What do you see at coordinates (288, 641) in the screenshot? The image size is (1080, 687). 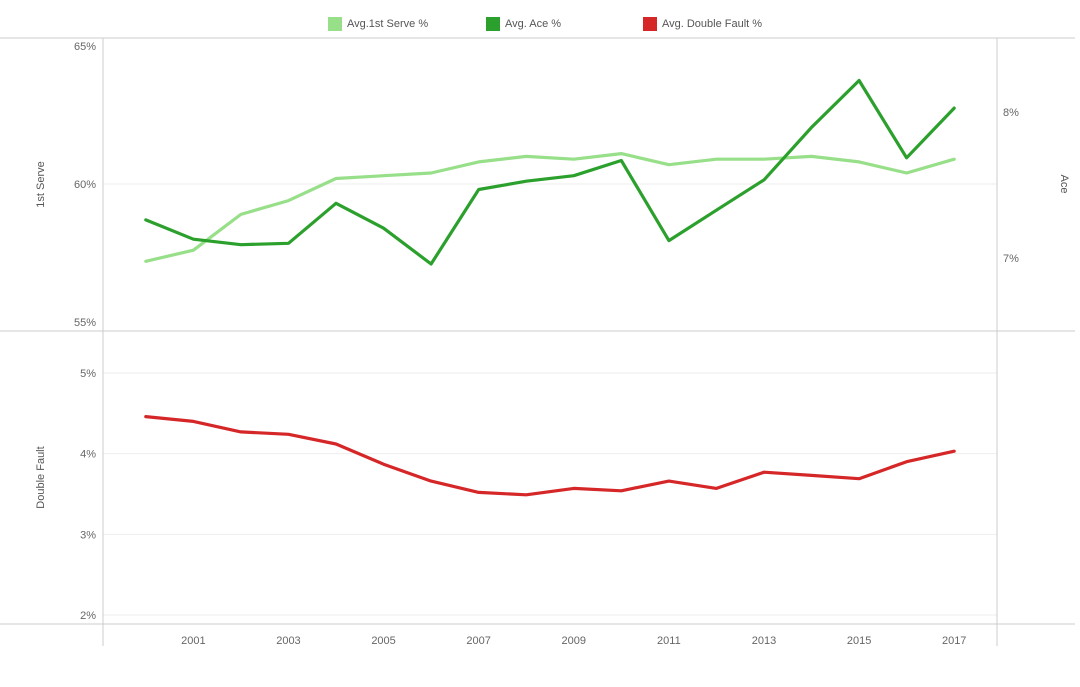 I see `x-tick-label: 2003` at bounding box center [288, 641].